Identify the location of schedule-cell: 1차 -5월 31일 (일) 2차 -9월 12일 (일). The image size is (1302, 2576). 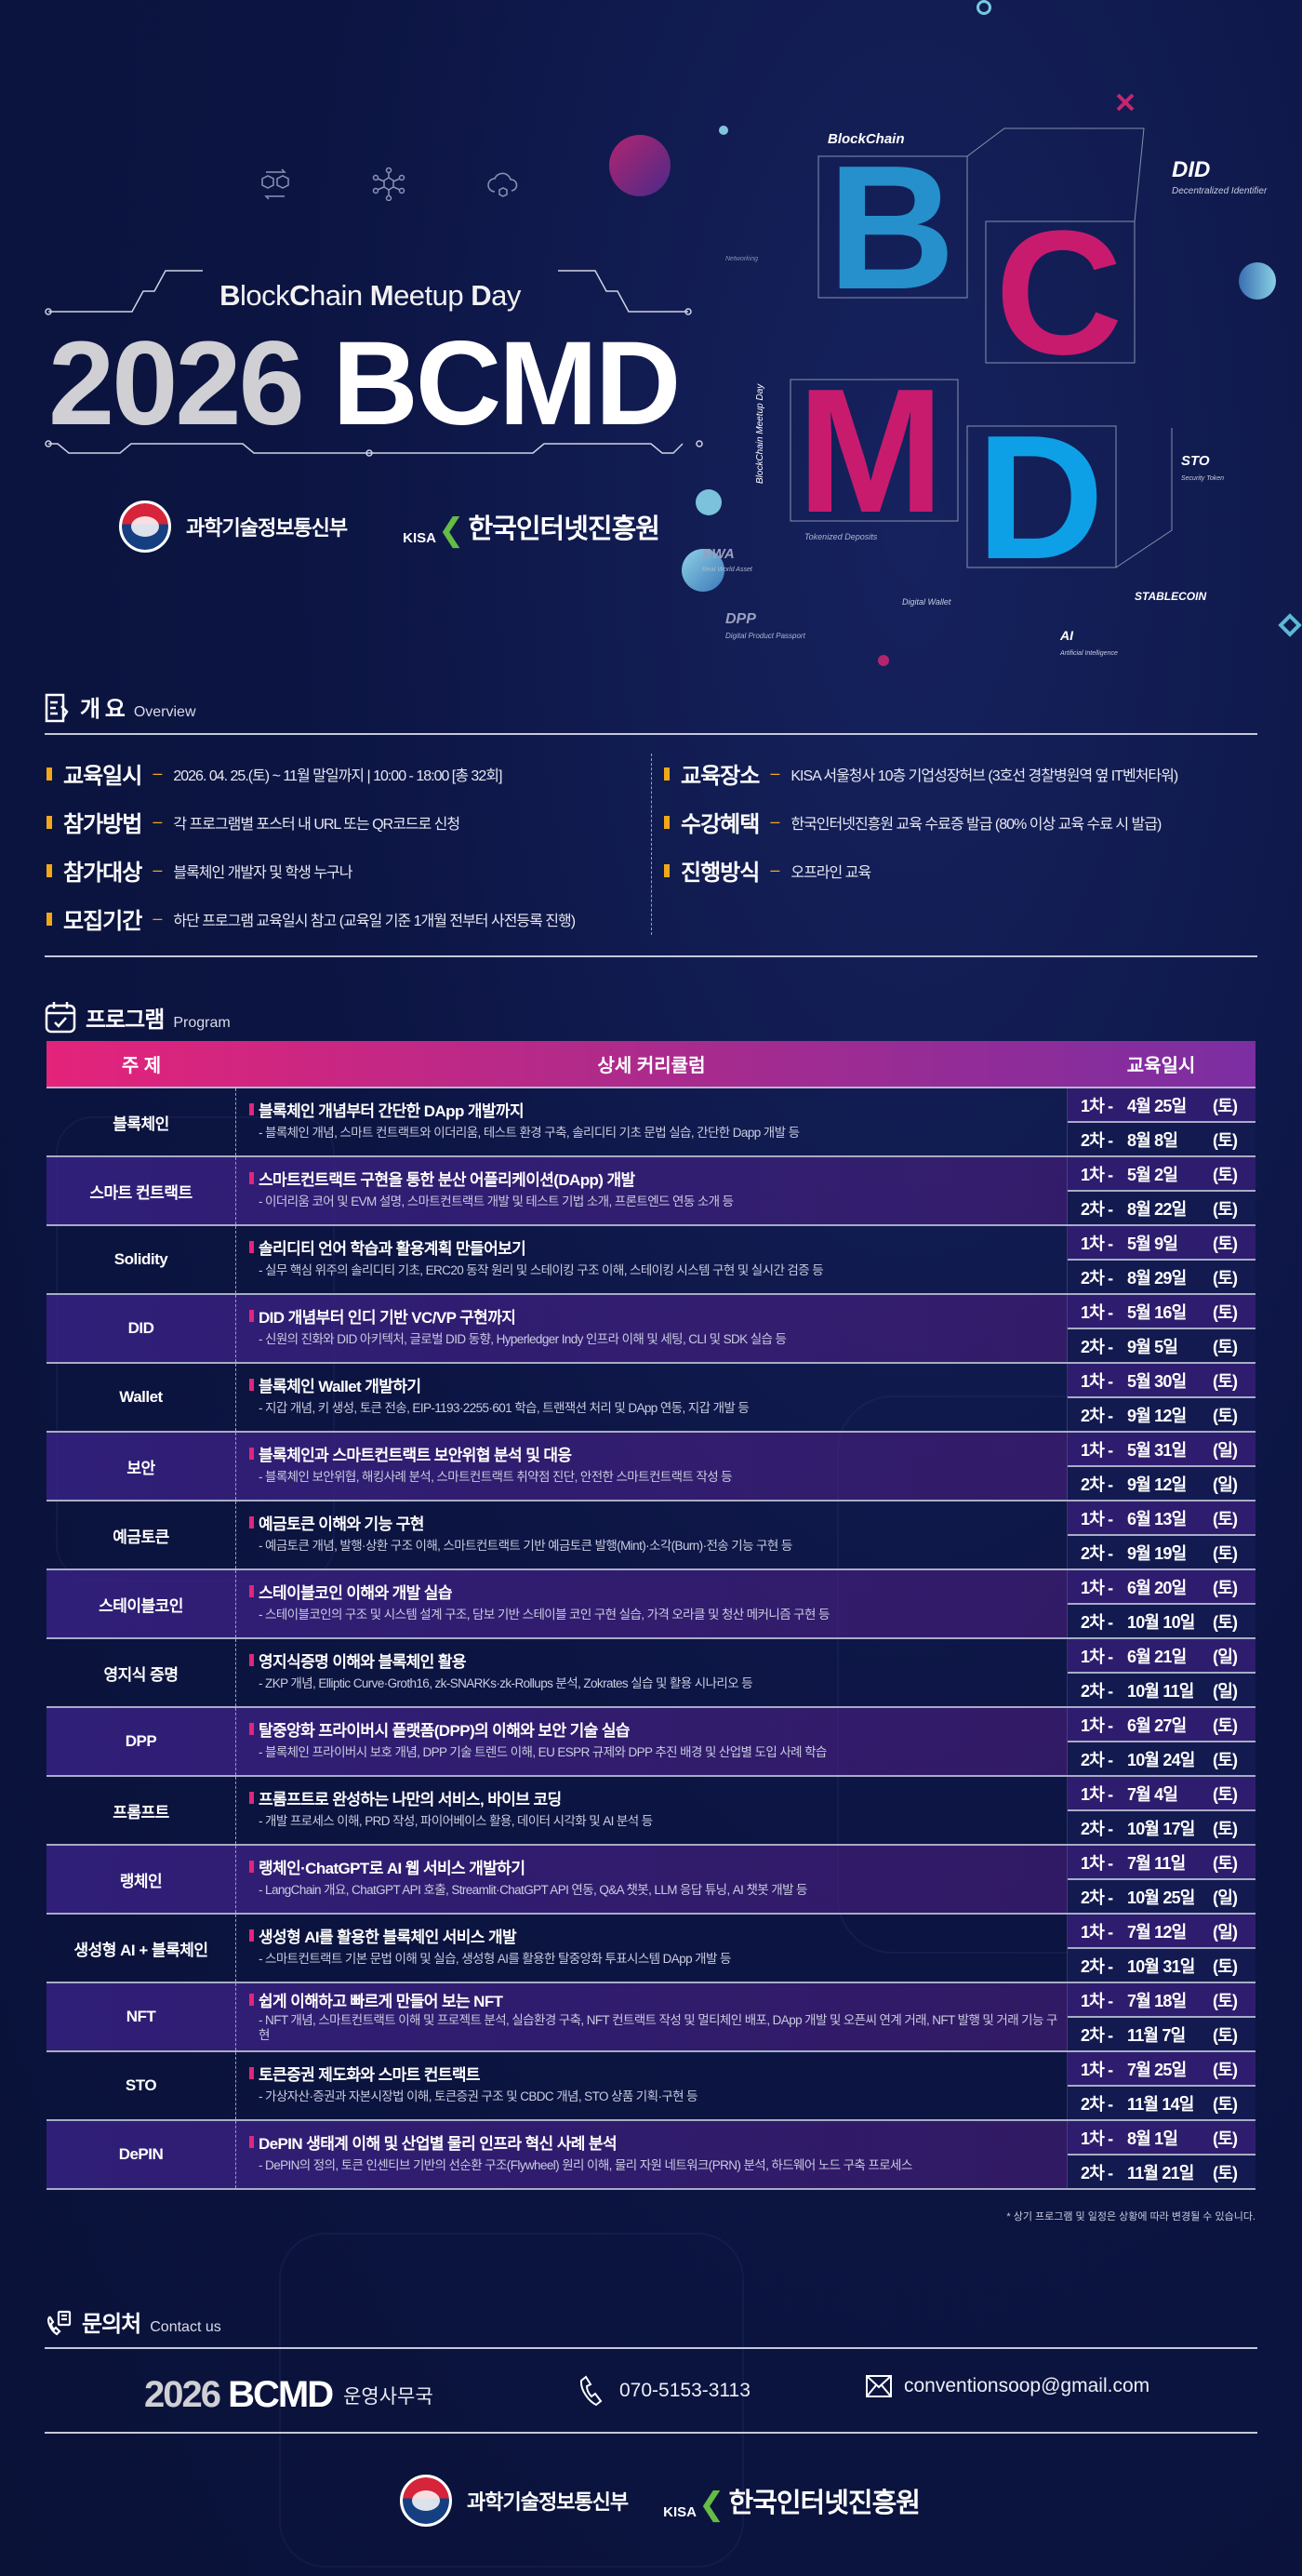
(1161, 1466).